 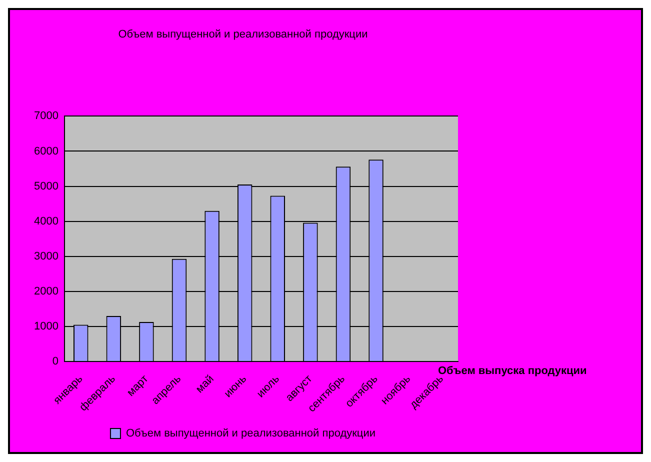 What do you see at coordinates (46, 256) in the screenshot?
I see `y-tick-label: 3000` at bounding box center [46, 256].